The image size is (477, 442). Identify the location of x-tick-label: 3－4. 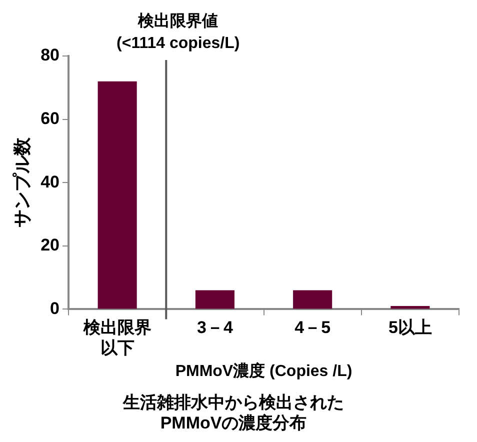
(215, 328).